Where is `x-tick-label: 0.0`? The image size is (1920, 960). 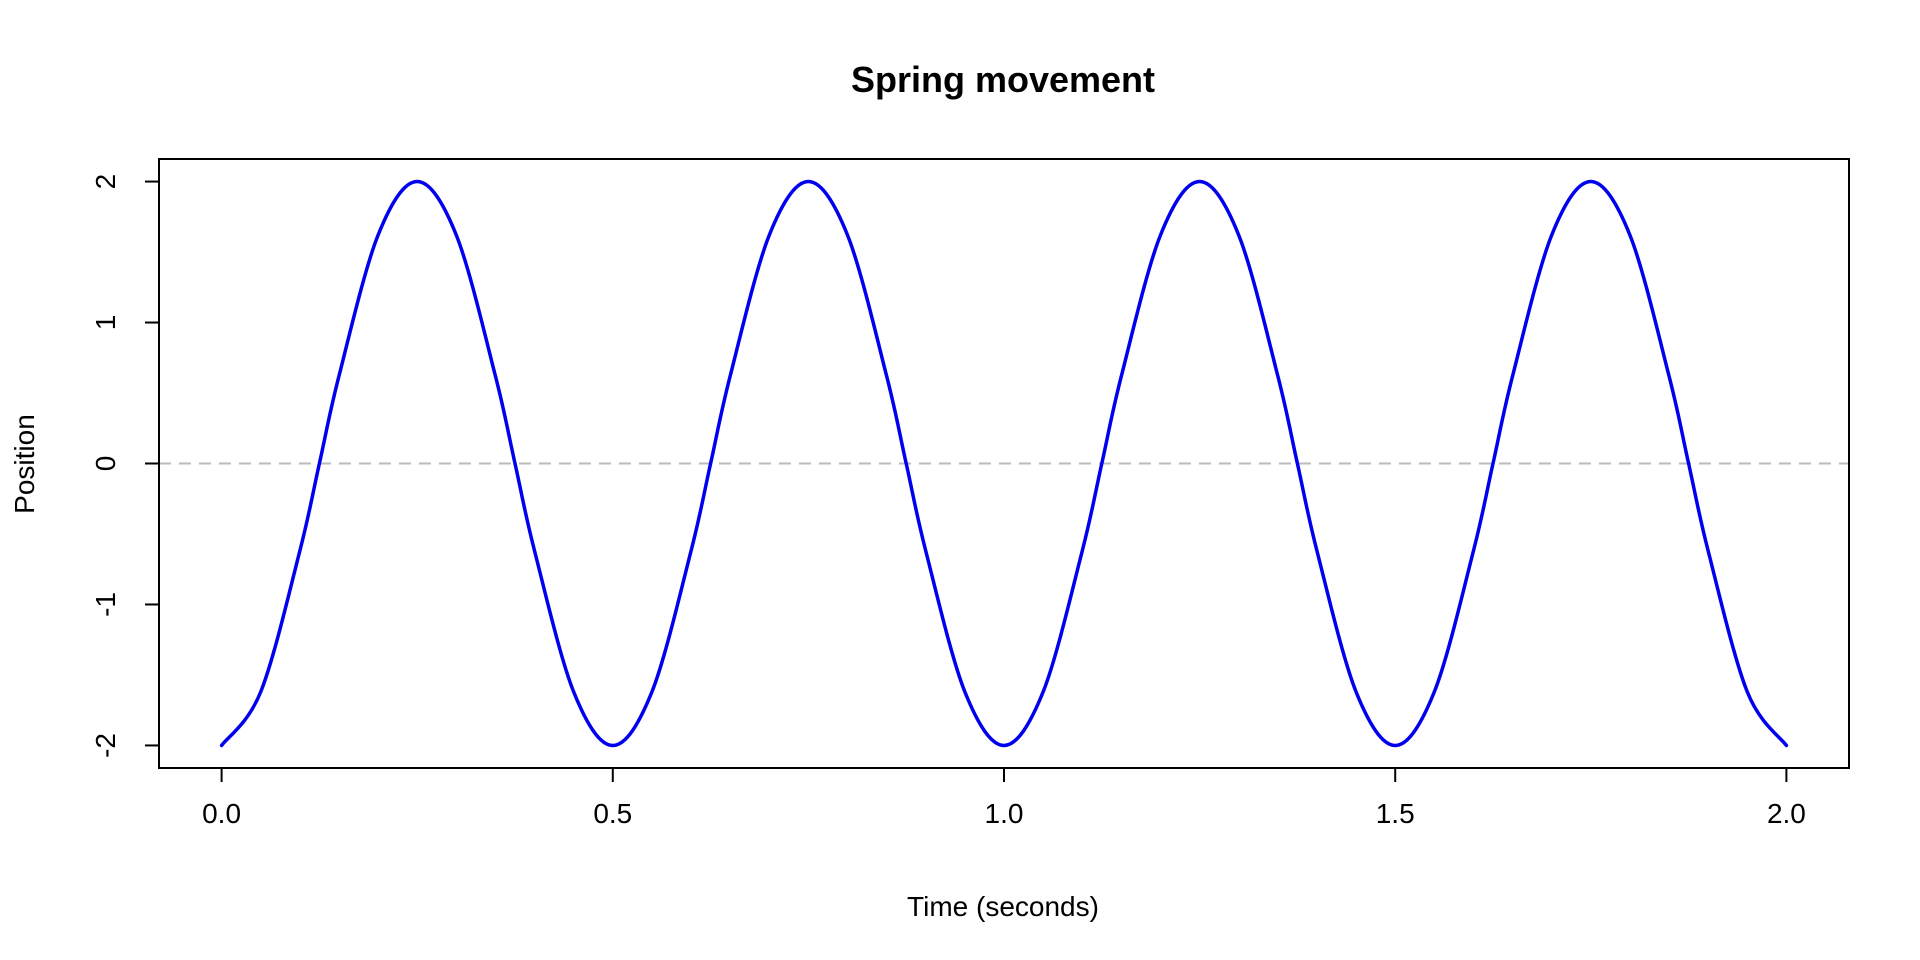
x-tick-label: 0.0 is located at coordinates (221, 813).